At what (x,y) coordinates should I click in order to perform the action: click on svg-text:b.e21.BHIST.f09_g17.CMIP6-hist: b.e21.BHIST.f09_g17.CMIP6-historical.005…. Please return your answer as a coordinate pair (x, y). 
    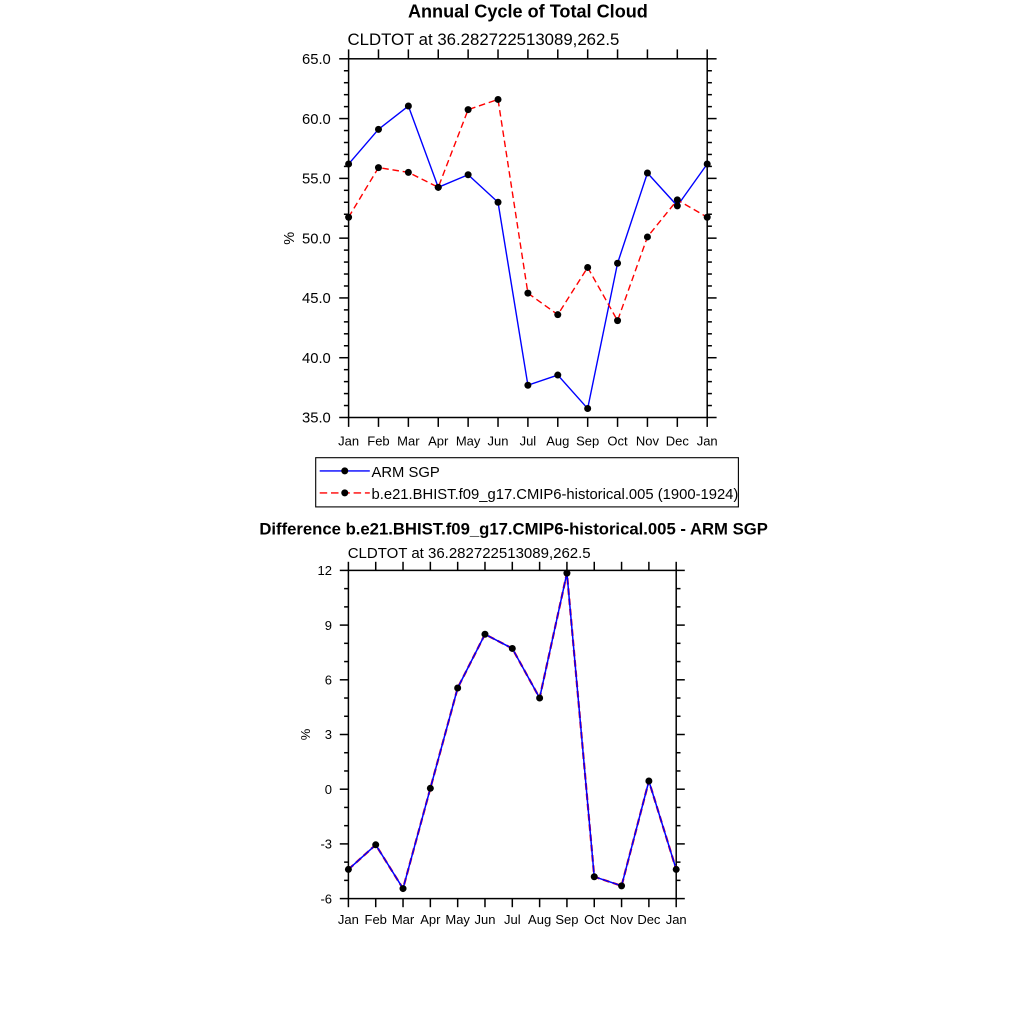
    Looking at the image, I should click on (555, 495).